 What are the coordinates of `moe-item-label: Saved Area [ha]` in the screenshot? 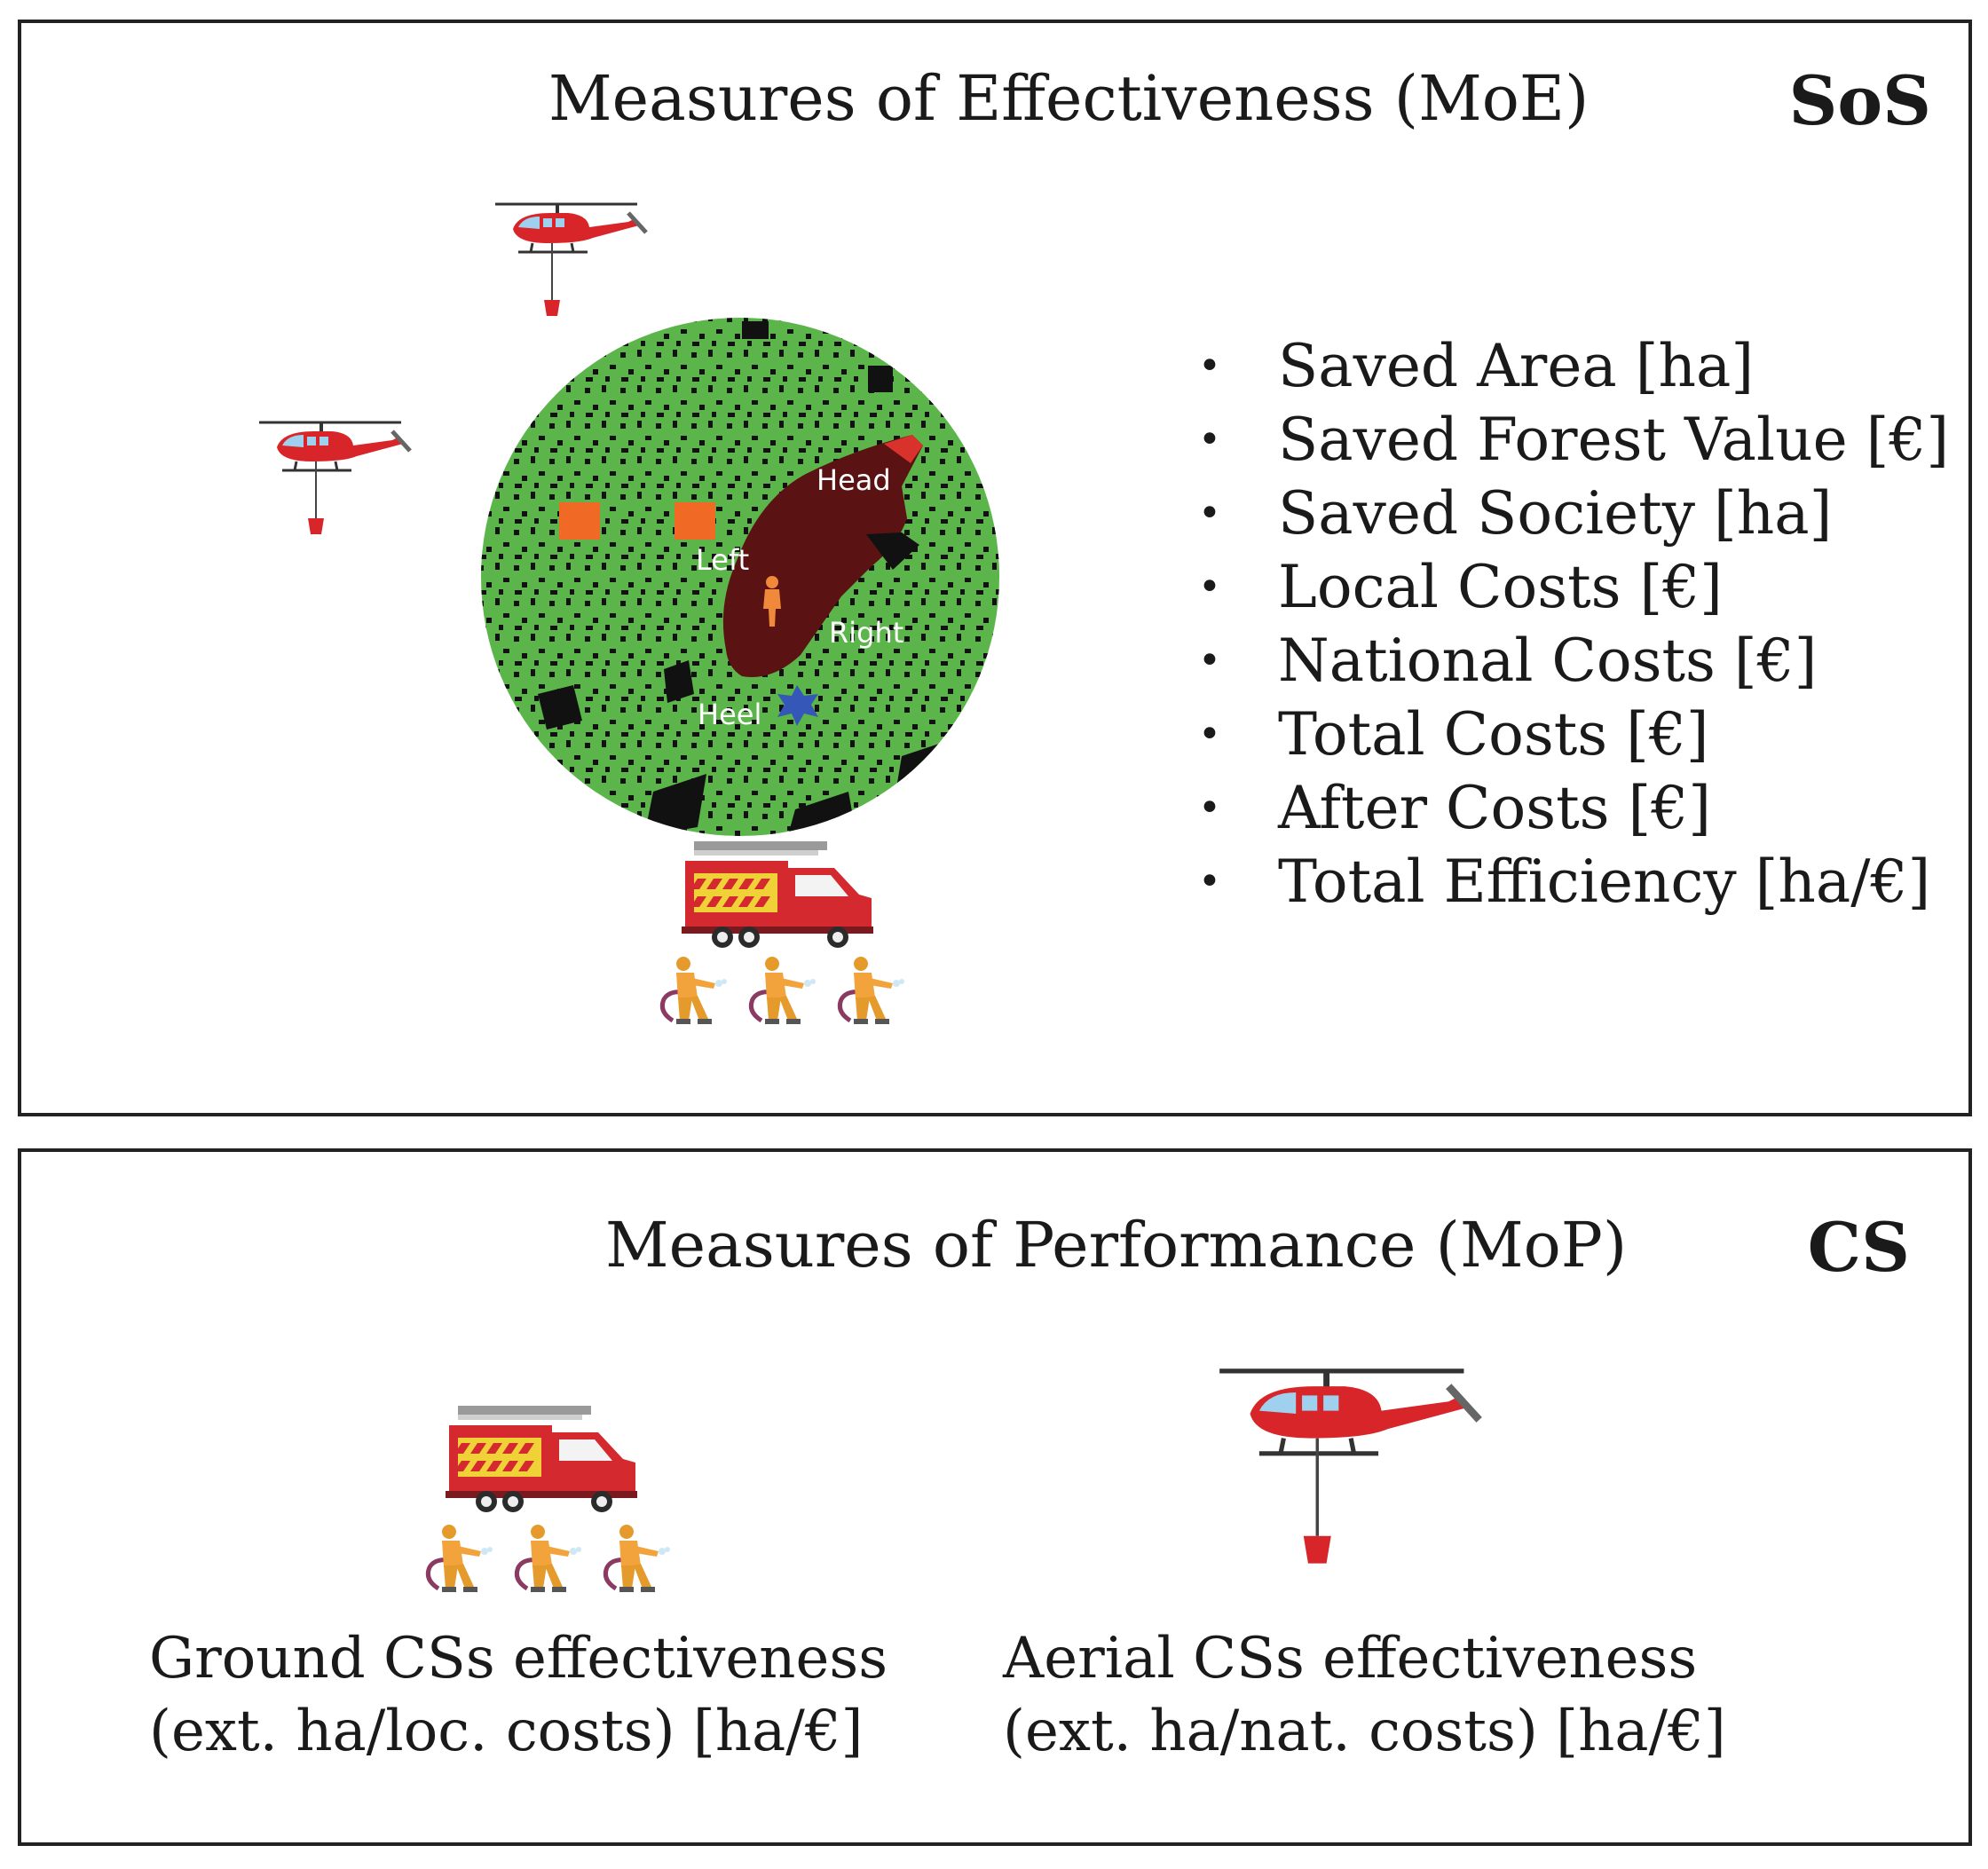 It's located at (1516, 366).